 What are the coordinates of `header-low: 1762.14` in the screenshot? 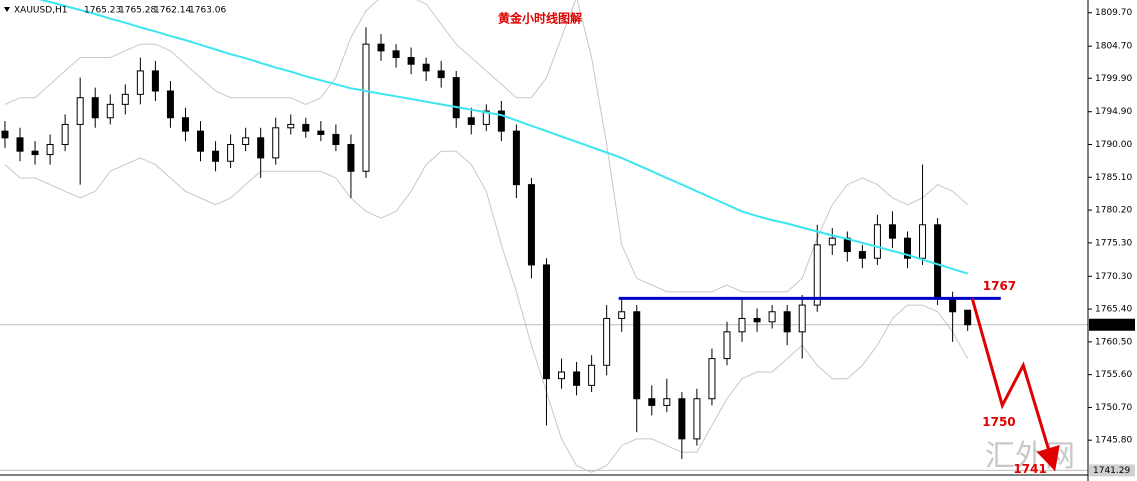 It's located at (172, 11).